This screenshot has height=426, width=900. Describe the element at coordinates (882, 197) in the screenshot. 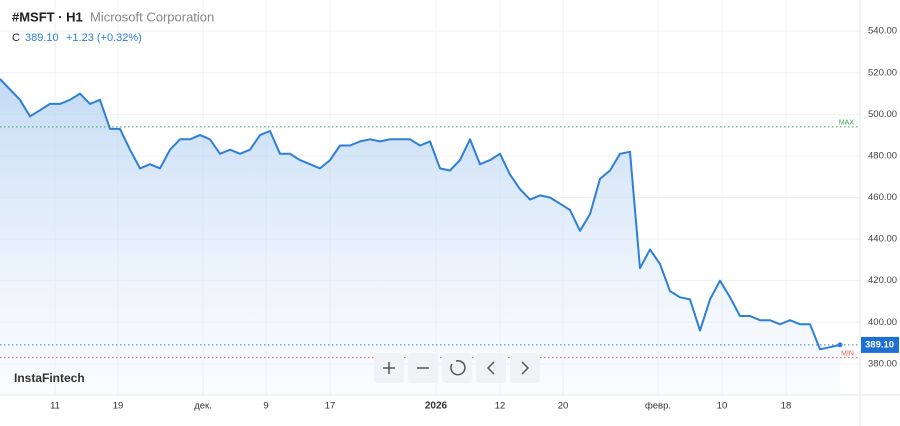

I see `y-tick-label: 460.00` at that location.